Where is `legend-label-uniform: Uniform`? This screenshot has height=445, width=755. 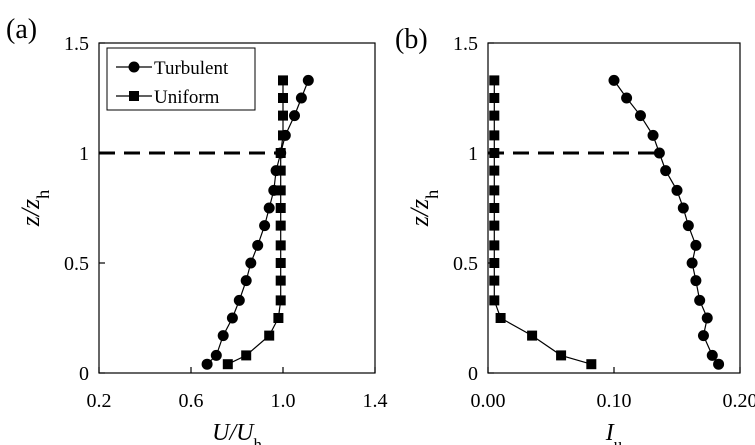
legend-label-uniform: Uniform is located at coordinates (187, 97).